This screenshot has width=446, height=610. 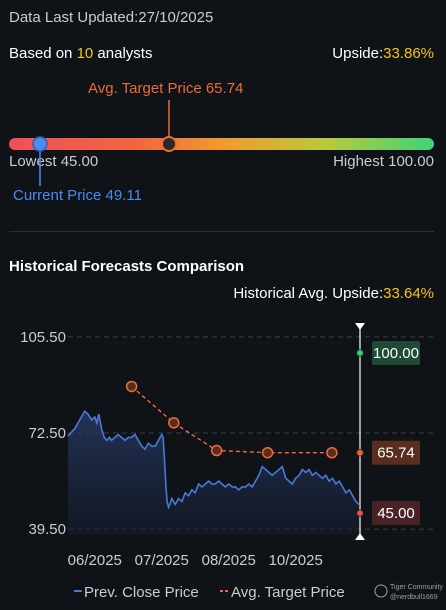 I want to click on current-price-value: 49.11, so click(x=123, y=195).